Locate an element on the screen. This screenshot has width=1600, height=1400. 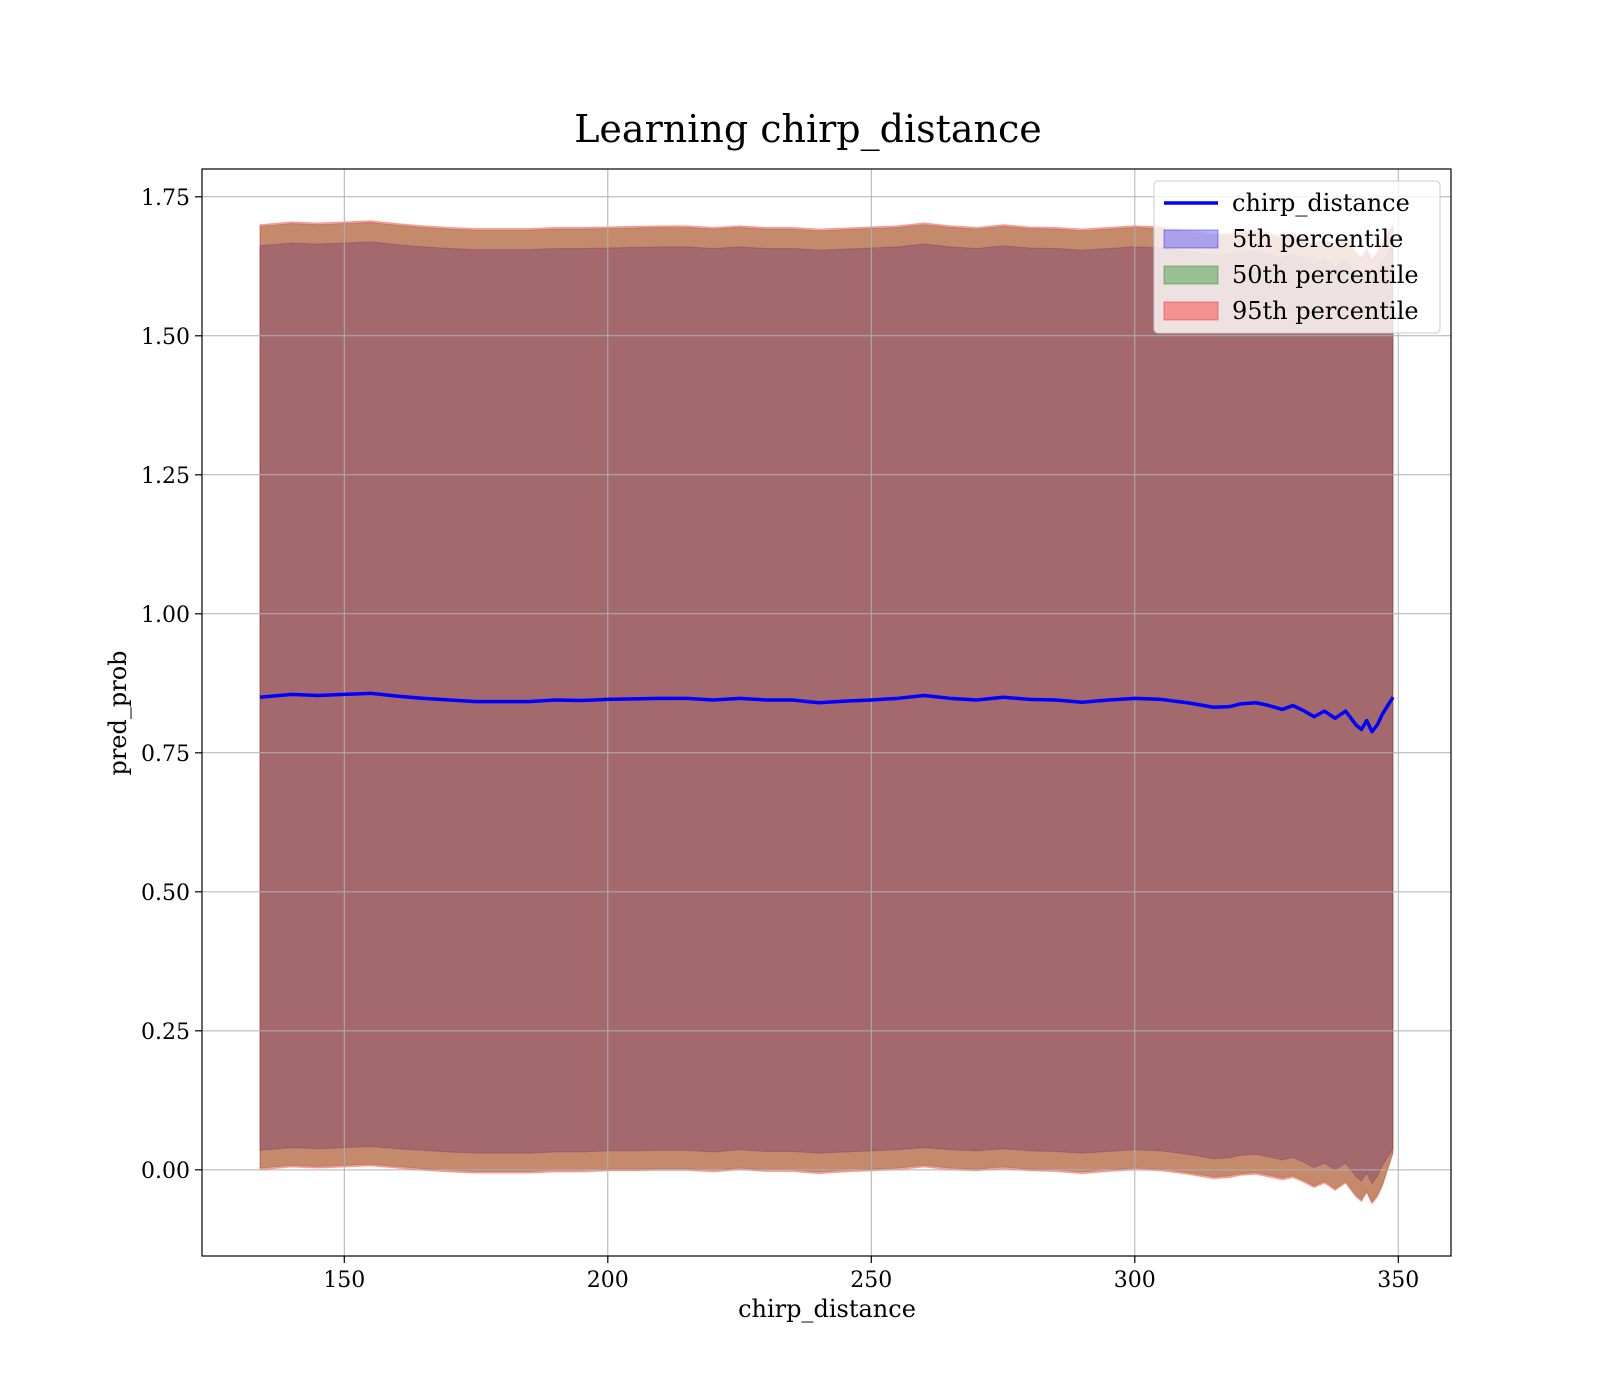
x-axis-label: chirp_distance is located at coordinates (827, 1309).